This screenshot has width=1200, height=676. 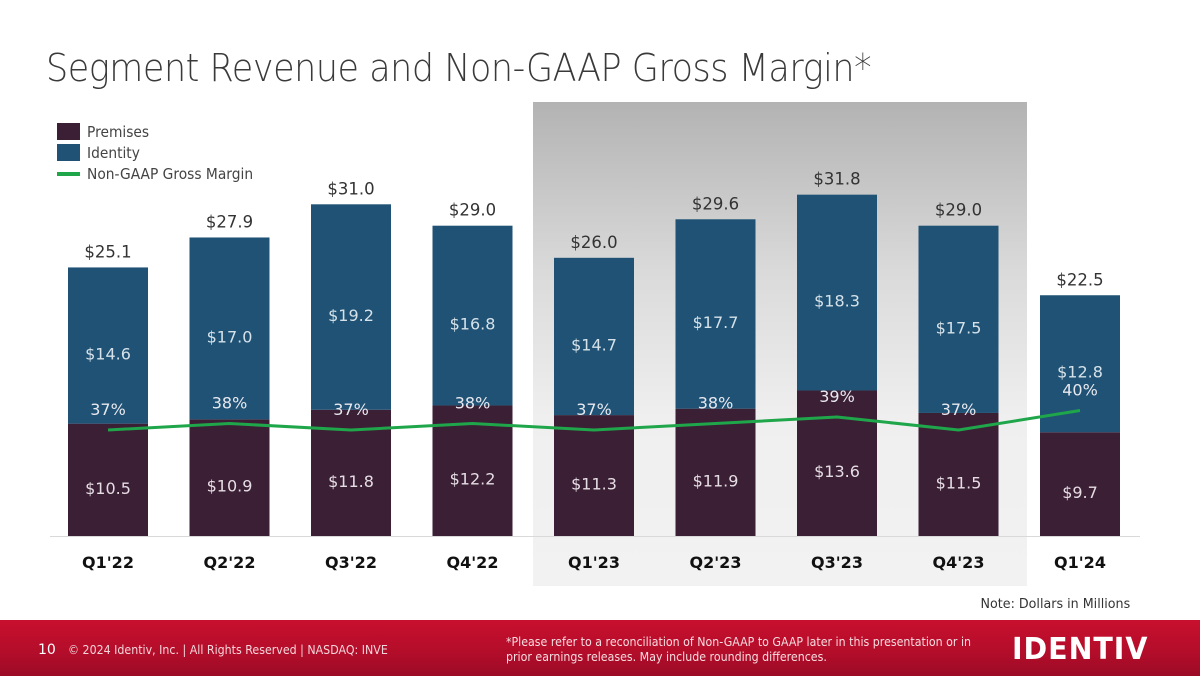 What do you see at coordinates (716, 480) in the screenshot?
I see `label-premises: $11.9` at bounding box center [716, 480].